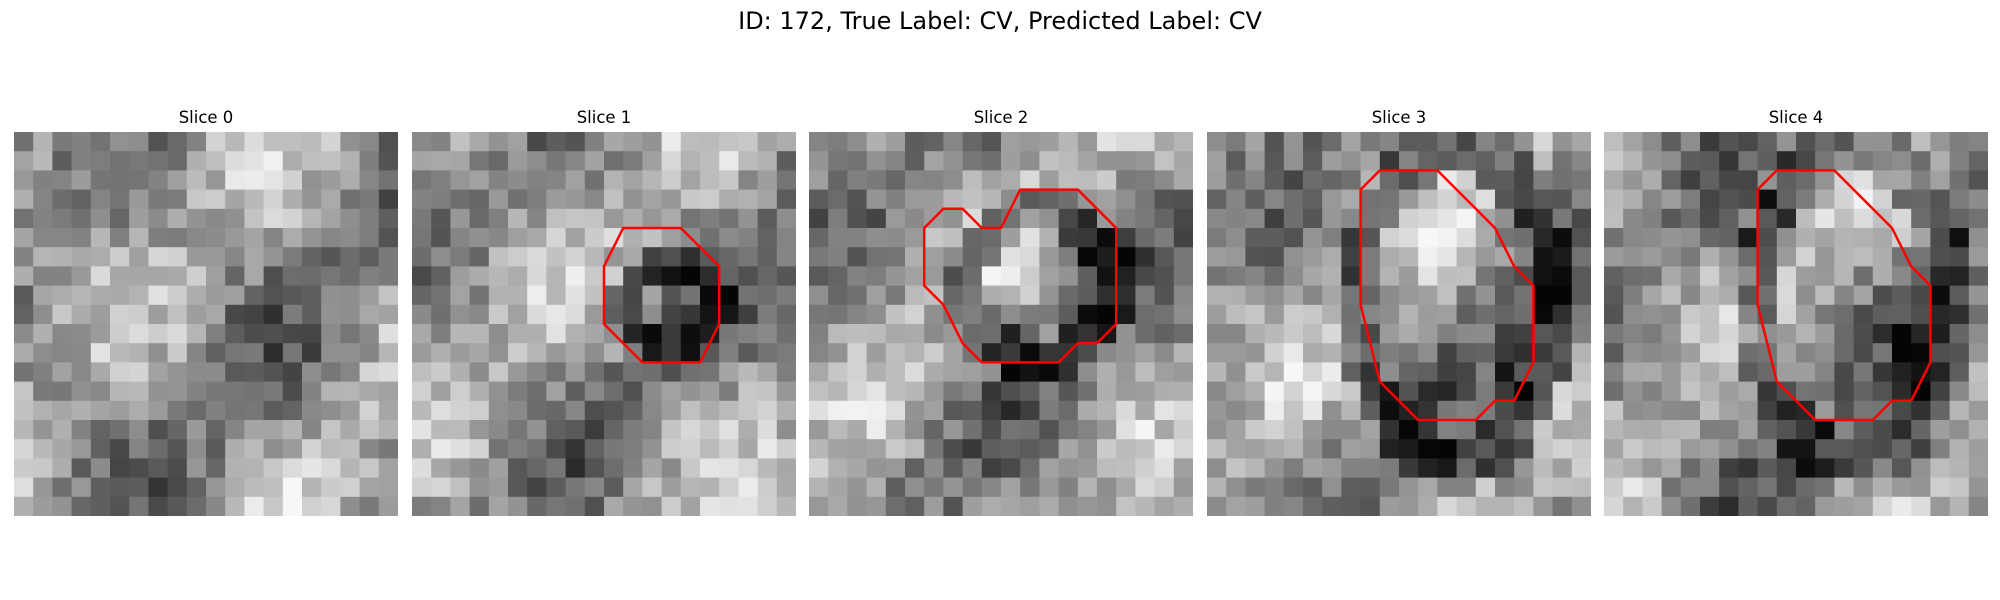 Image resolution: width=2000 pixels, height=600 pixels. Describe the element at coordinates (1001, 117) in the screenshot. I see `slice-title: Slice 2` at that location.